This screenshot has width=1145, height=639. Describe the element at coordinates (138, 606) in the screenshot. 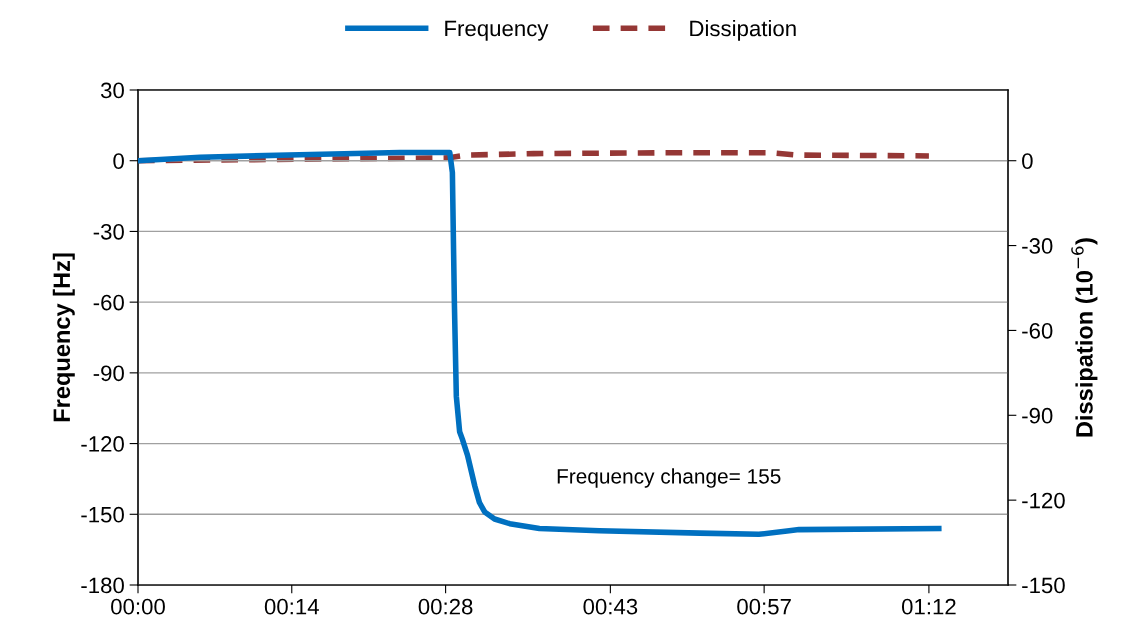

I see `x-tick-label: 00:00` at that location.